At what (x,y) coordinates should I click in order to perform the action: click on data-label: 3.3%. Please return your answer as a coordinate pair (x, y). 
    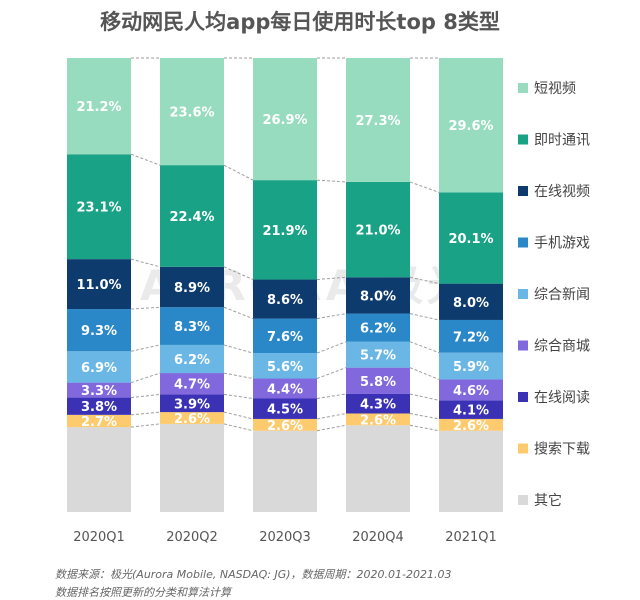
    Looking at the image, I should click on (99, 391).